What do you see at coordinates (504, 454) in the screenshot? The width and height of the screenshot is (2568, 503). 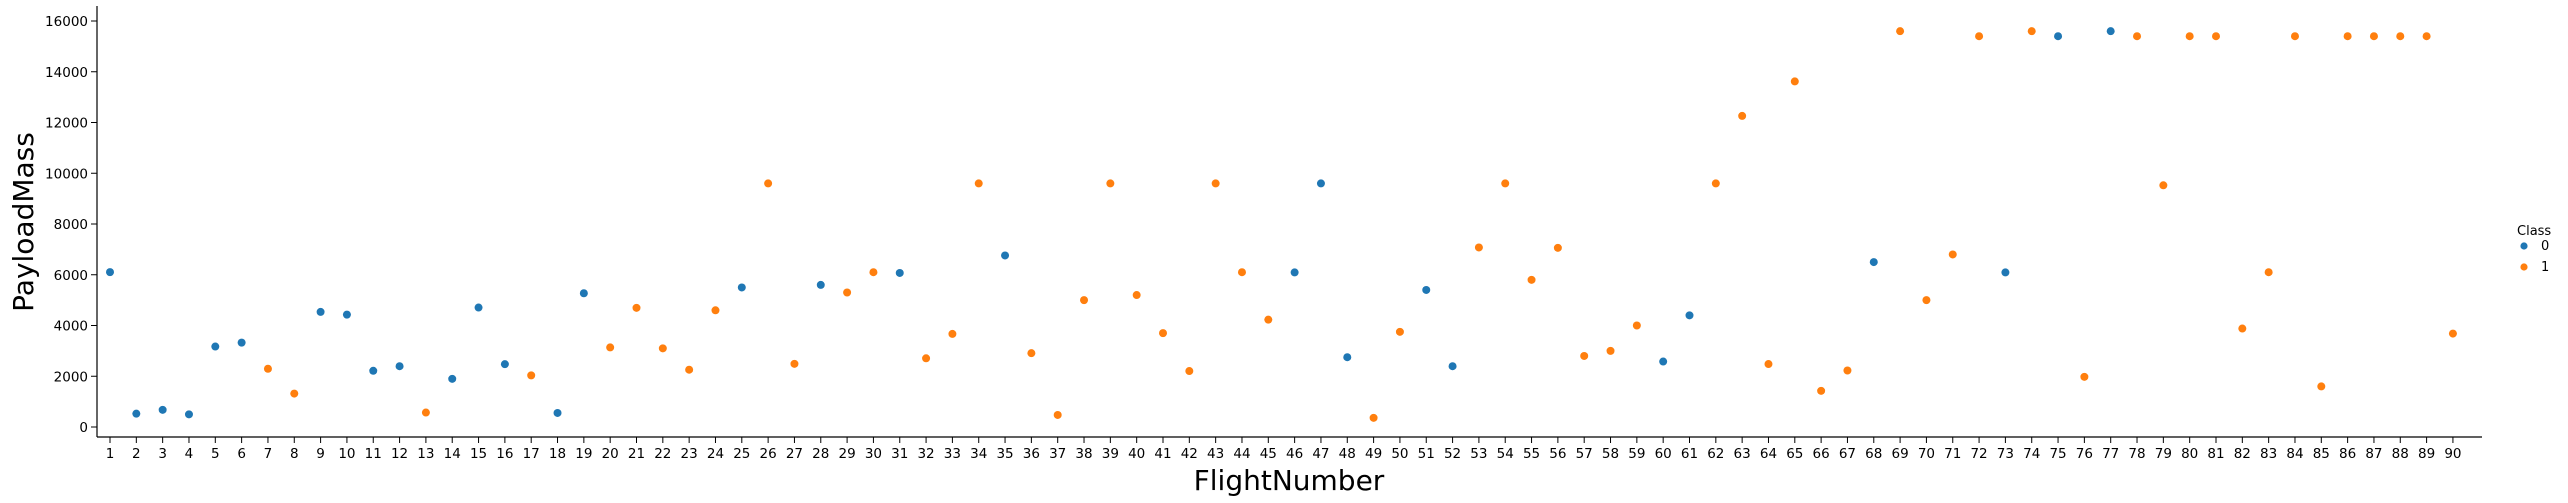 I see `x-tick-label: 16` at bounding box center [504, 454].